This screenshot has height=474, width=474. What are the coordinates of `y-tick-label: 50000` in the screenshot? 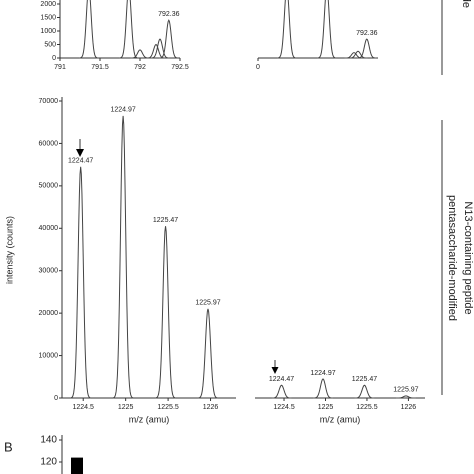 It's located at (49, 186).